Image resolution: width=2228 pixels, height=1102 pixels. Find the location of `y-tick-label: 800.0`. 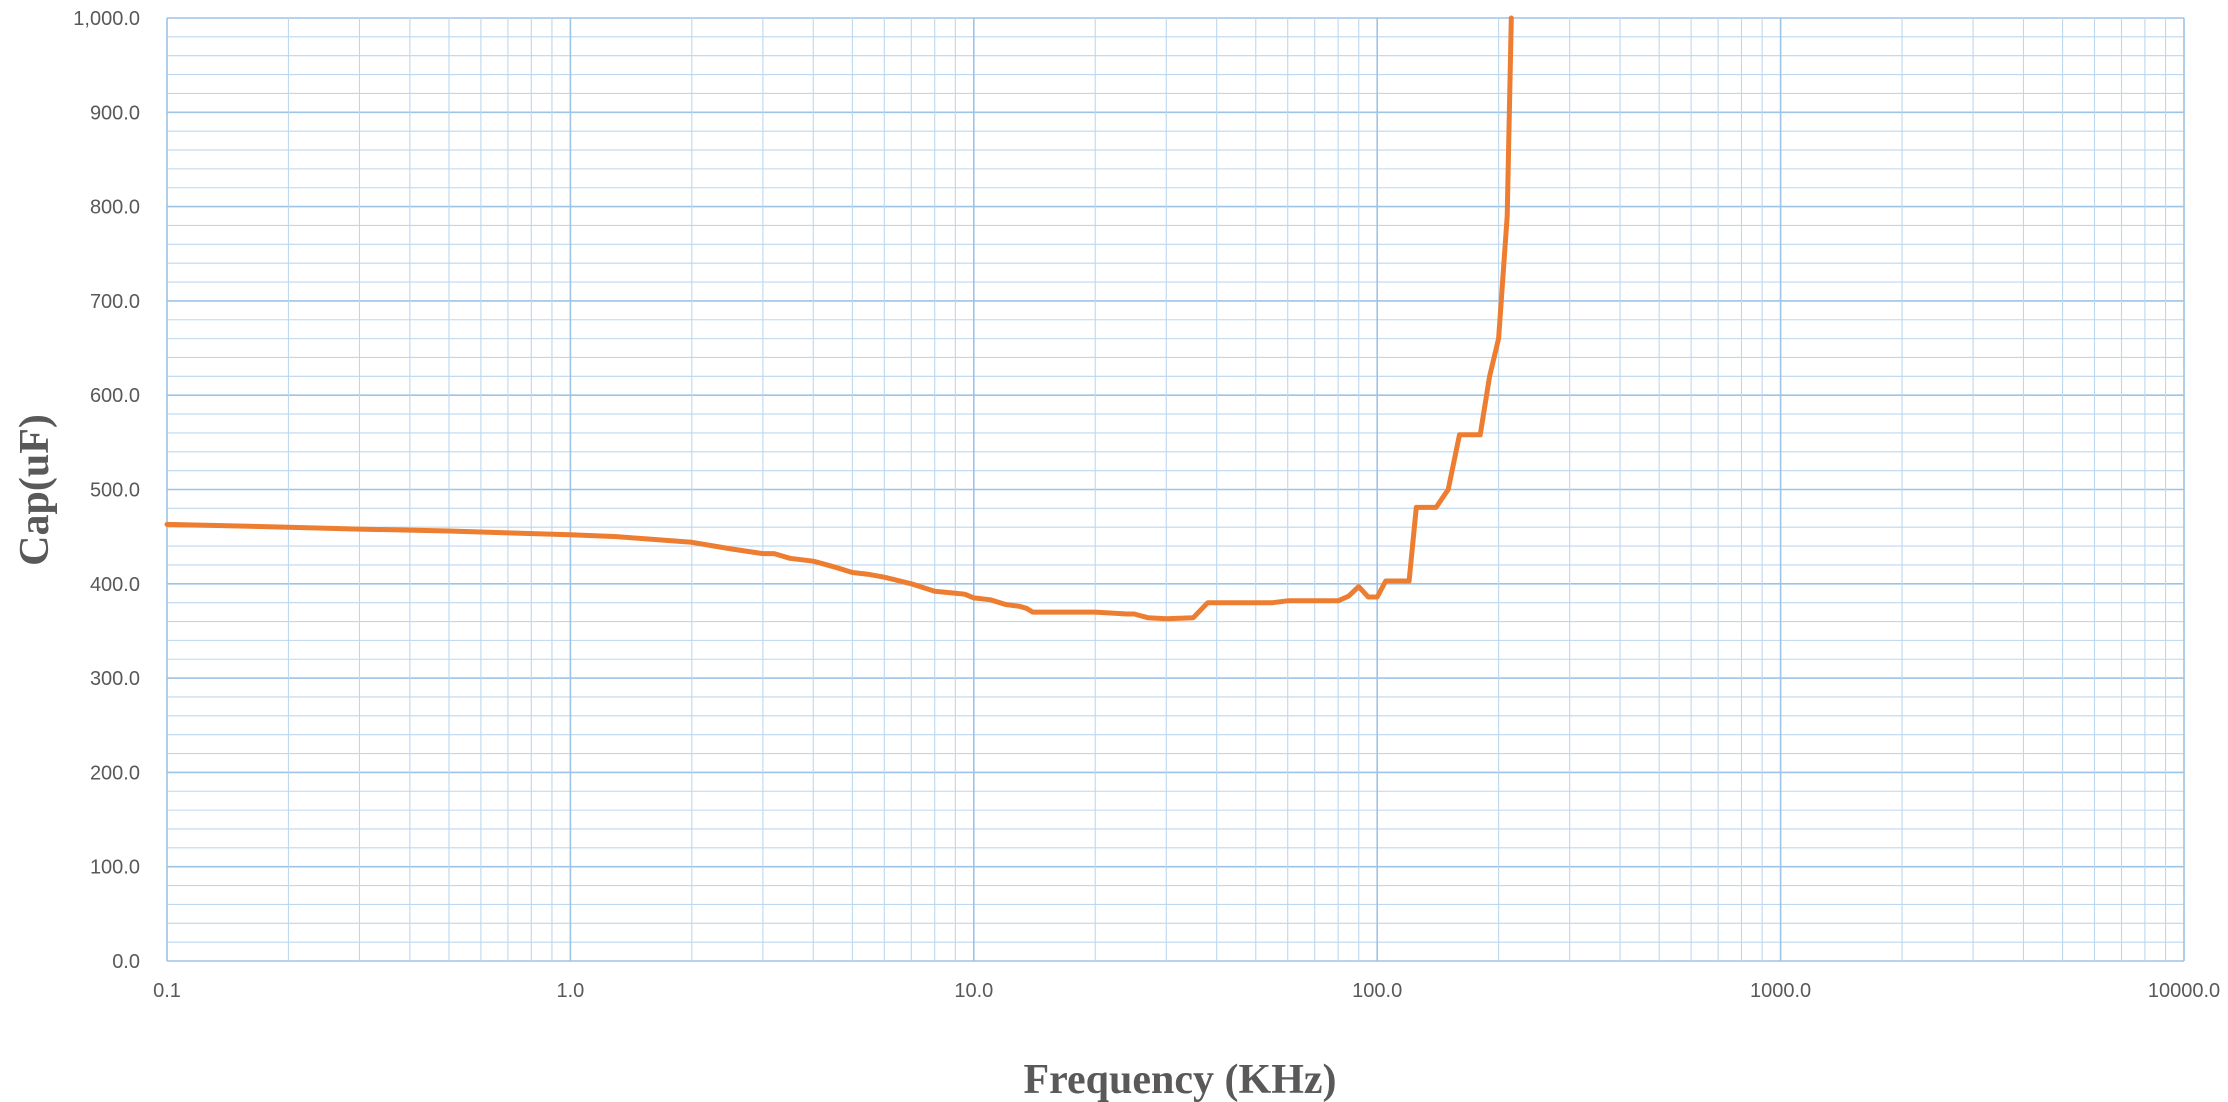

y-tick-label: 800.0 is located at coordinates (115, 208).